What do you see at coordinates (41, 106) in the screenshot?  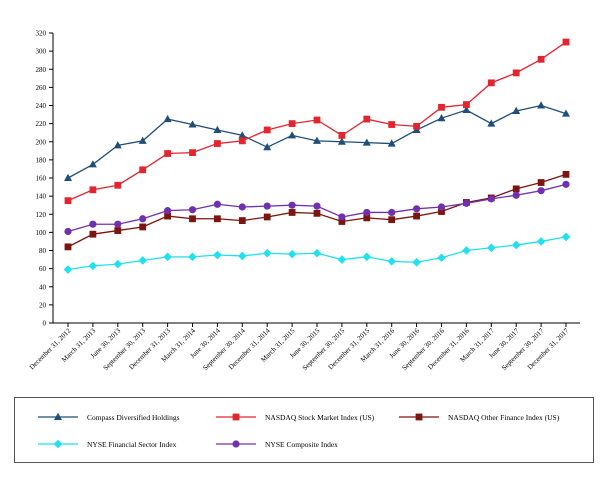 I see `y-tick-label: 240` at bounding box center [41, 106].